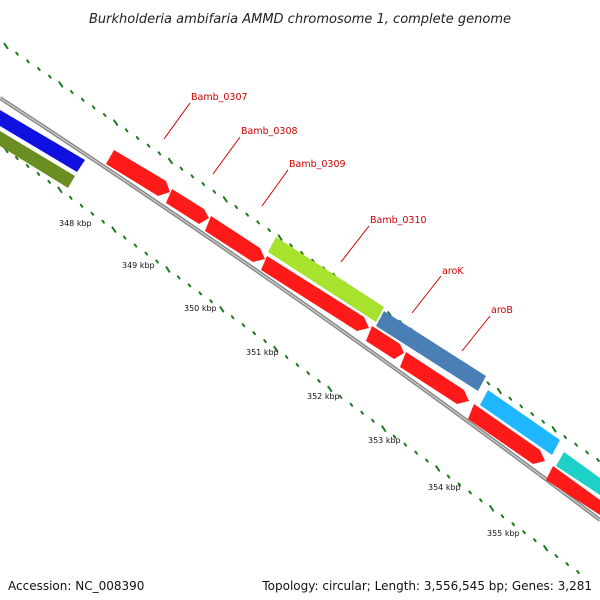 This screenshot has width=600, height=600. What do you see at coordinates (398, 220) in the screenshot?
I see `gene-label: Bamb_0310` at bounding box center [398, 220].